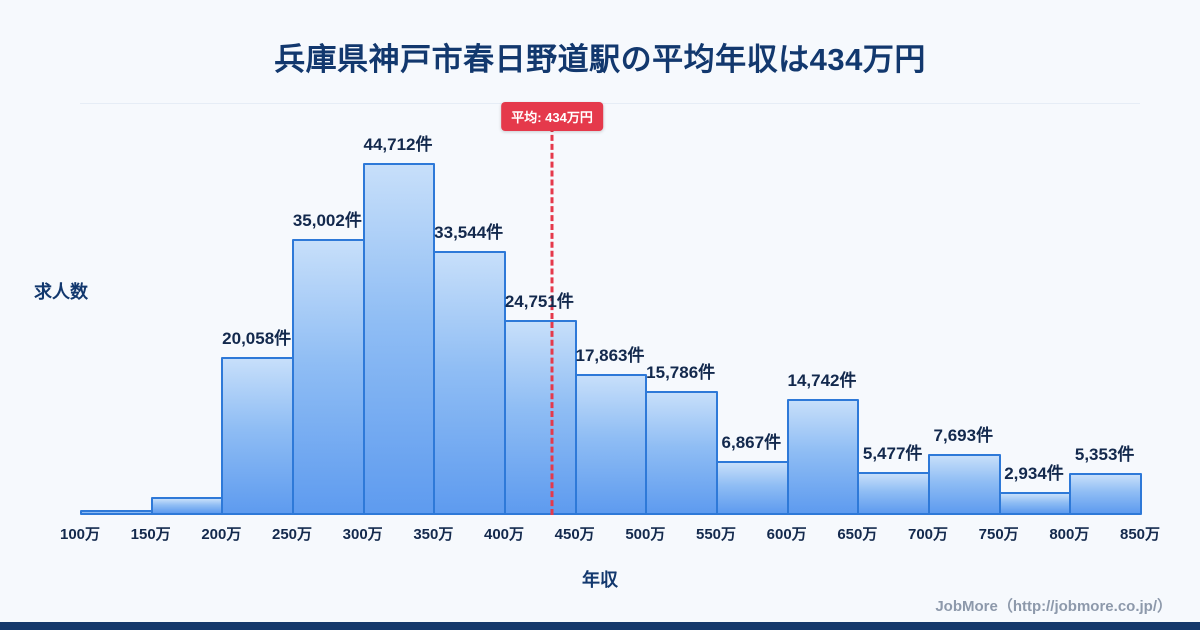  I want to click on average-badge: 平均: 434万円, so click(552, 116).